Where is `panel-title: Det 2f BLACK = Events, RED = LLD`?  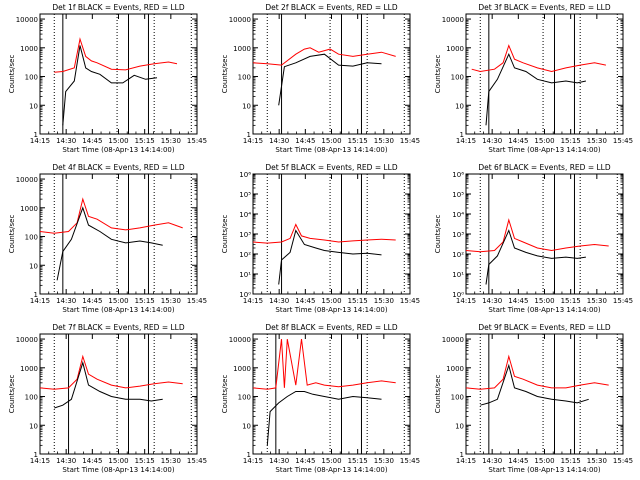 panel-title: Det 2f BLACK = Events, RED = LLD is located at coordinates (331, 7).